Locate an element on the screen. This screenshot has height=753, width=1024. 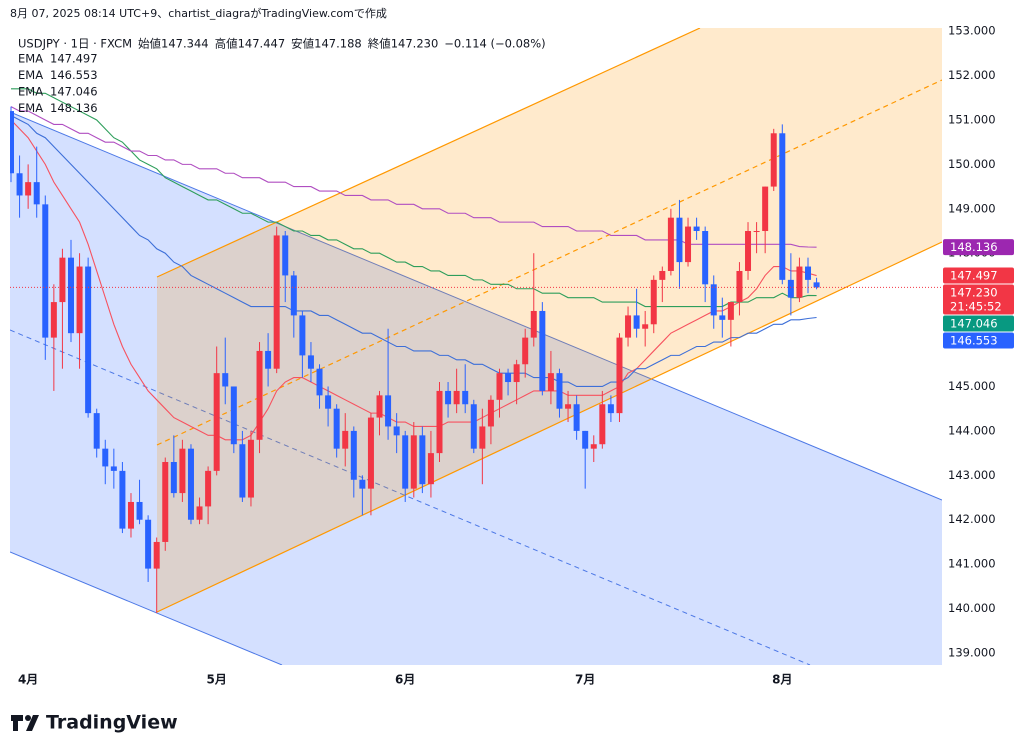
x-tick-label: 7月 is located at coordinates (585, 680).